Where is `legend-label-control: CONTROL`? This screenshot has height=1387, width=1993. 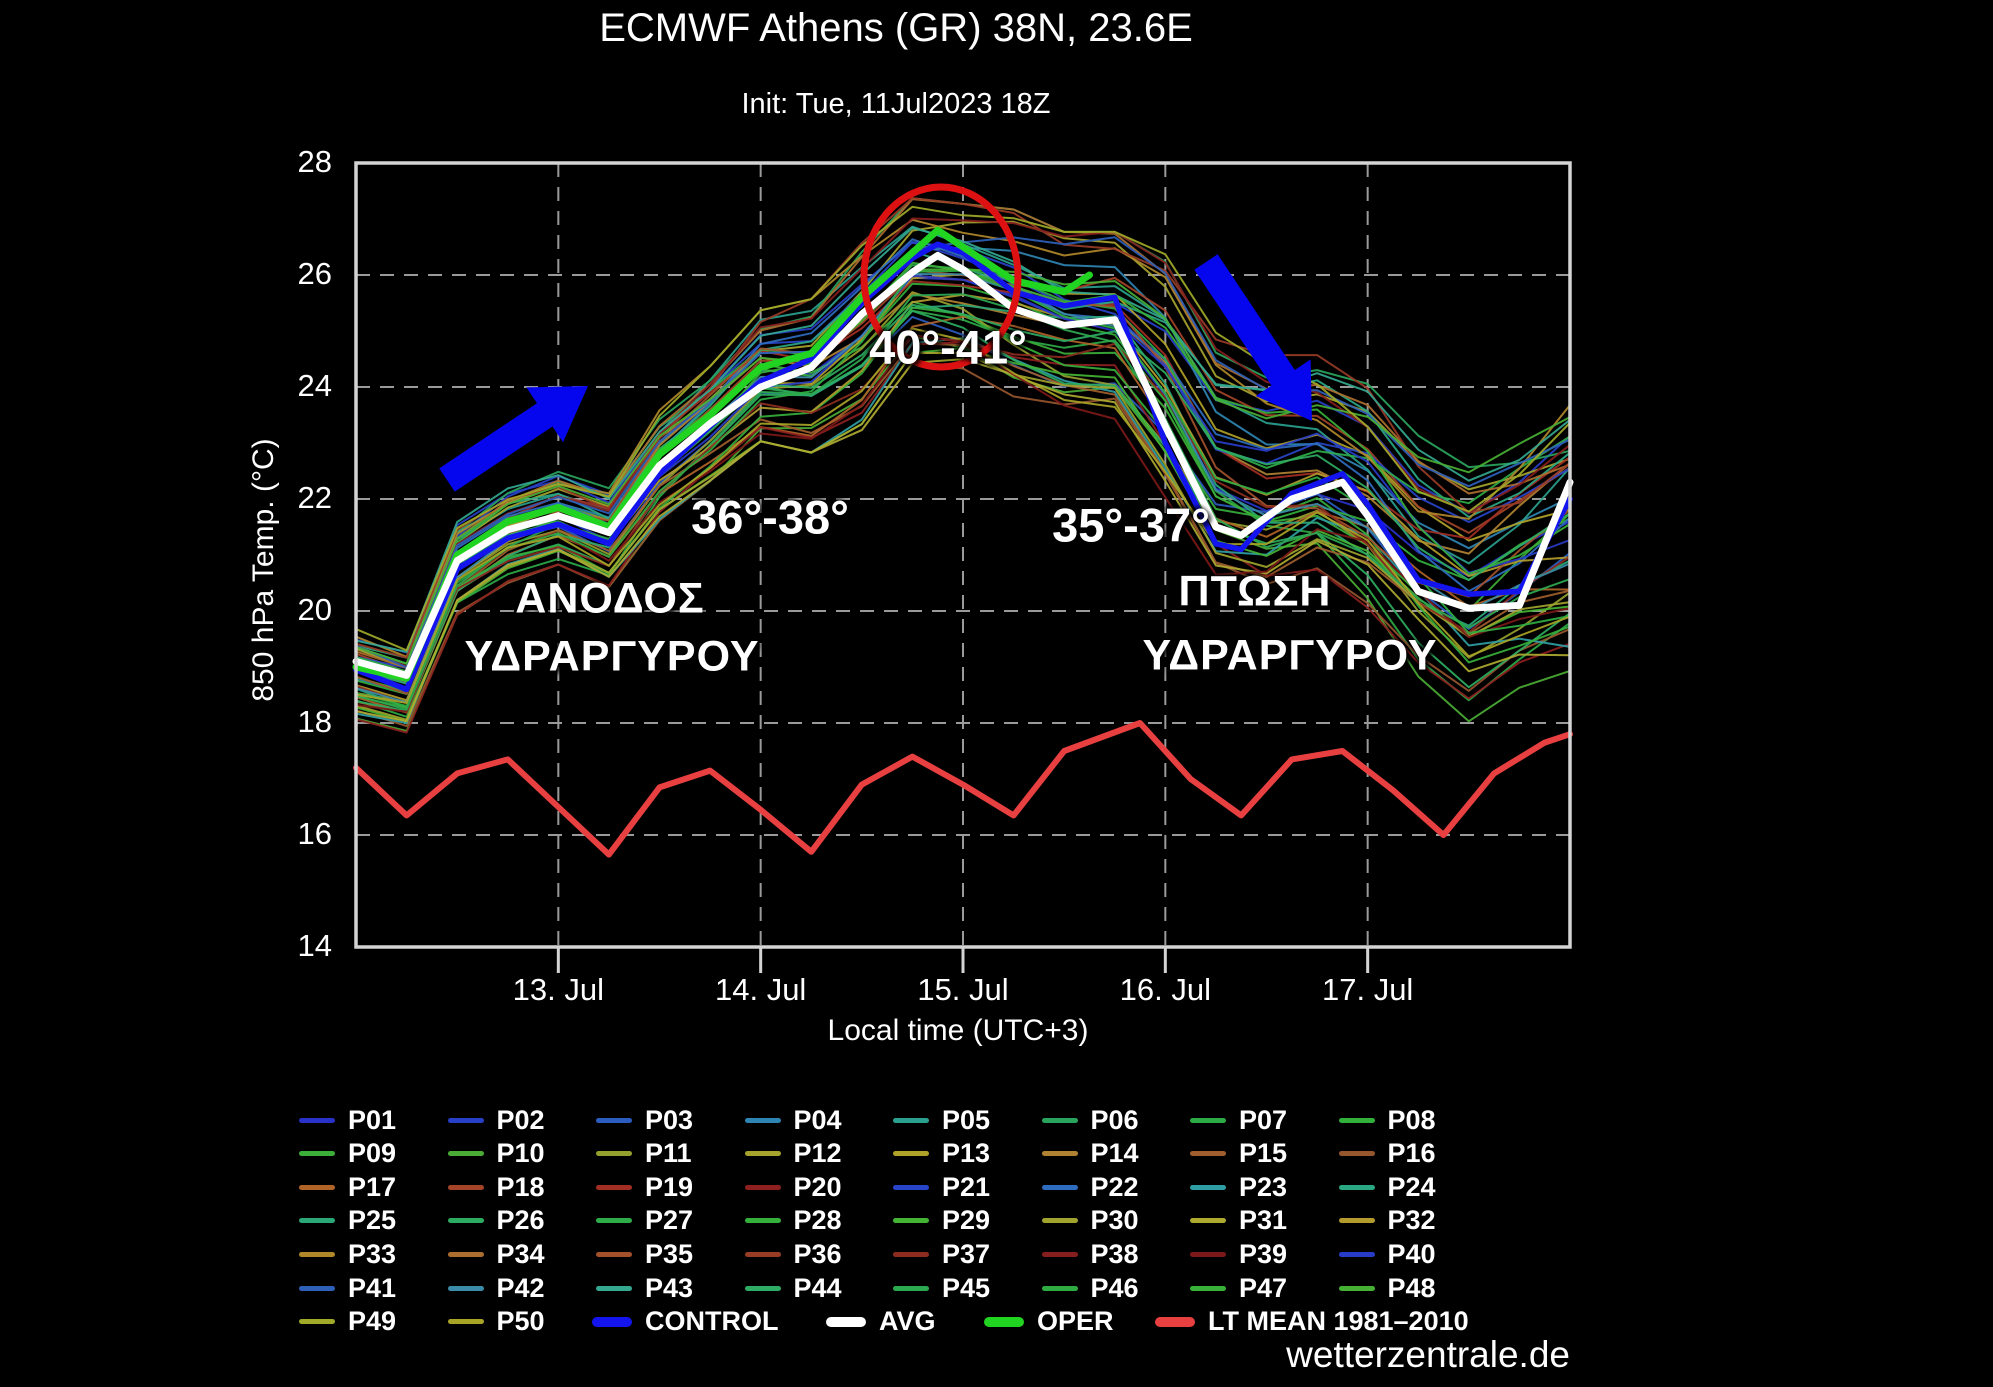
legend-label-control: CONTROL is located at coordinates (712, 1321).